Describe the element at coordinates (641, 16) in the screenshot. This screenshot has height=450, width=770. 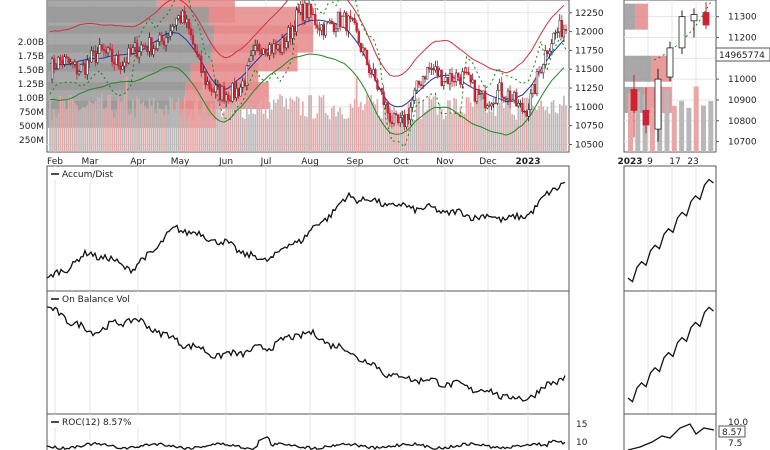
I see `vbp-bar-red` at that location.